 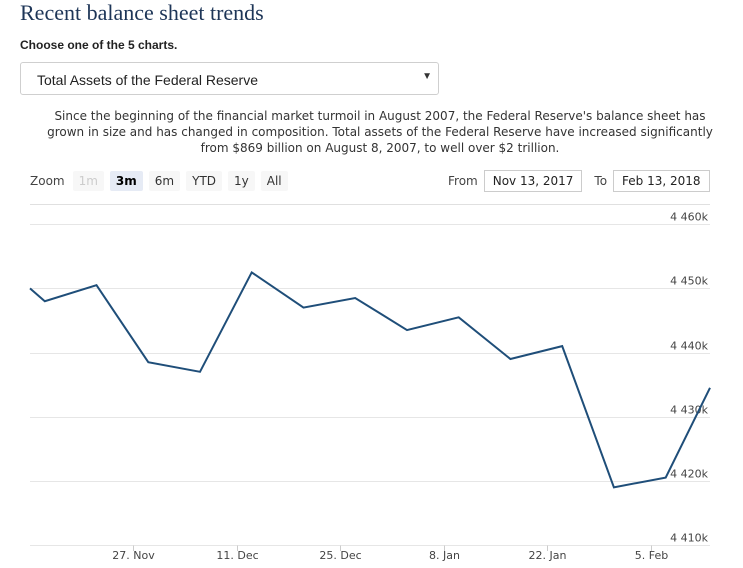 I want to click on y-tick-label: 4 460k, so click(x=689, y=217).